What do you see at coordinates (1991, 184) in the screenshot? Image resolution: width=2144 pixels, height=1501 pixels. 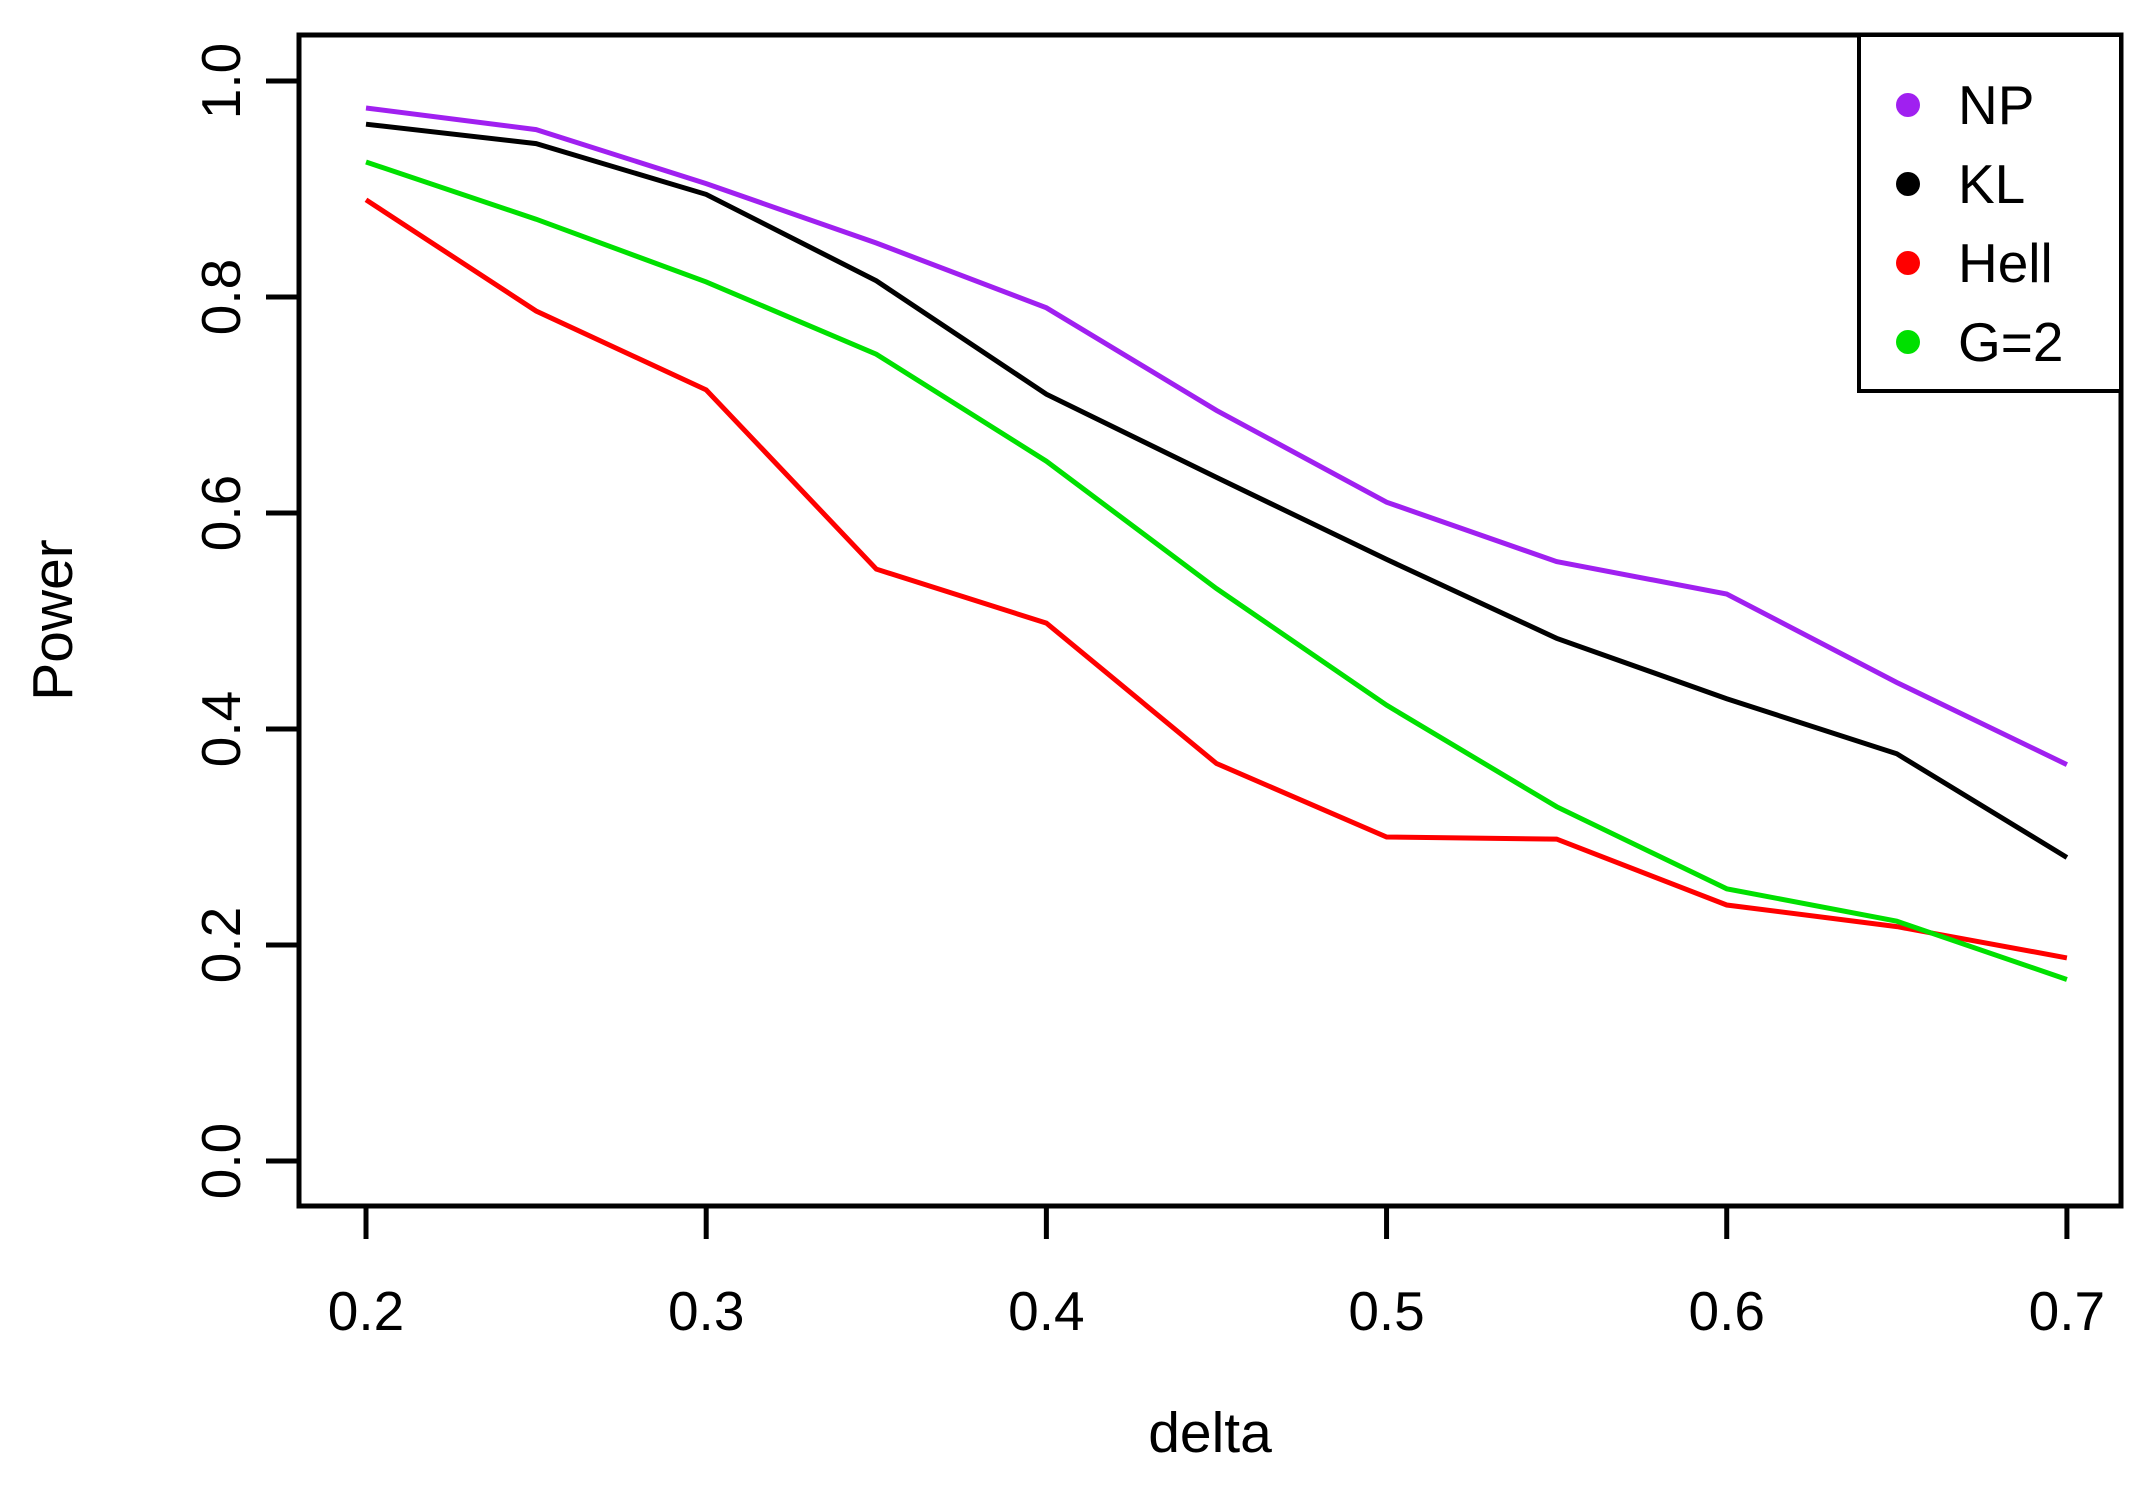 I see `legend-label-kl: KL` at bounding box center [1991, 184].